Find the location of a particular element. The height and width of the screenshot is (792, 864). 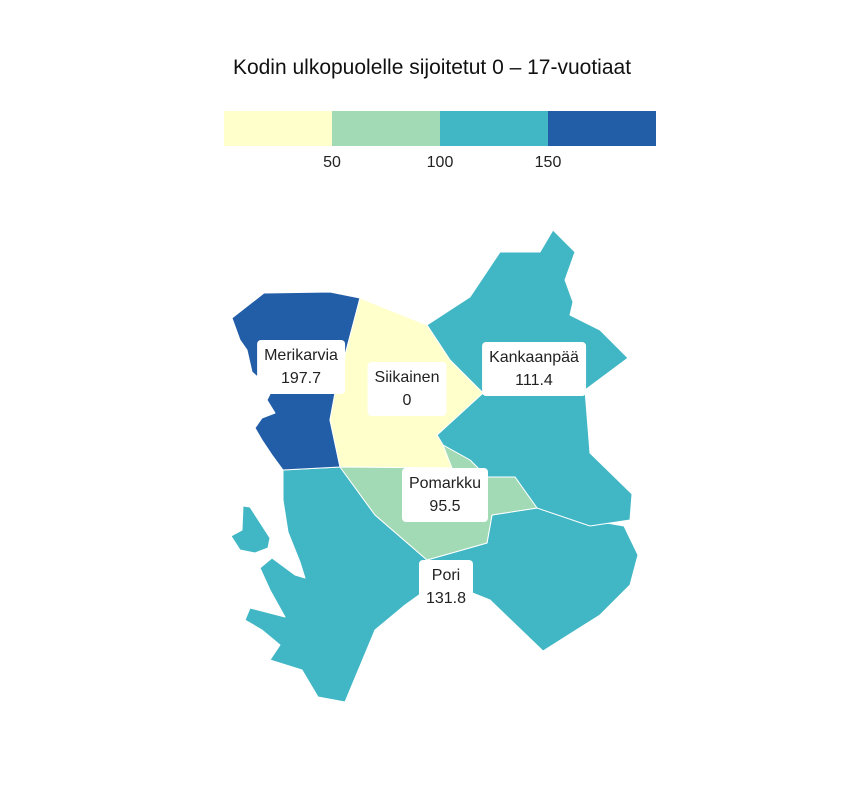

region-pori-island is located at coordinates (250, 529).